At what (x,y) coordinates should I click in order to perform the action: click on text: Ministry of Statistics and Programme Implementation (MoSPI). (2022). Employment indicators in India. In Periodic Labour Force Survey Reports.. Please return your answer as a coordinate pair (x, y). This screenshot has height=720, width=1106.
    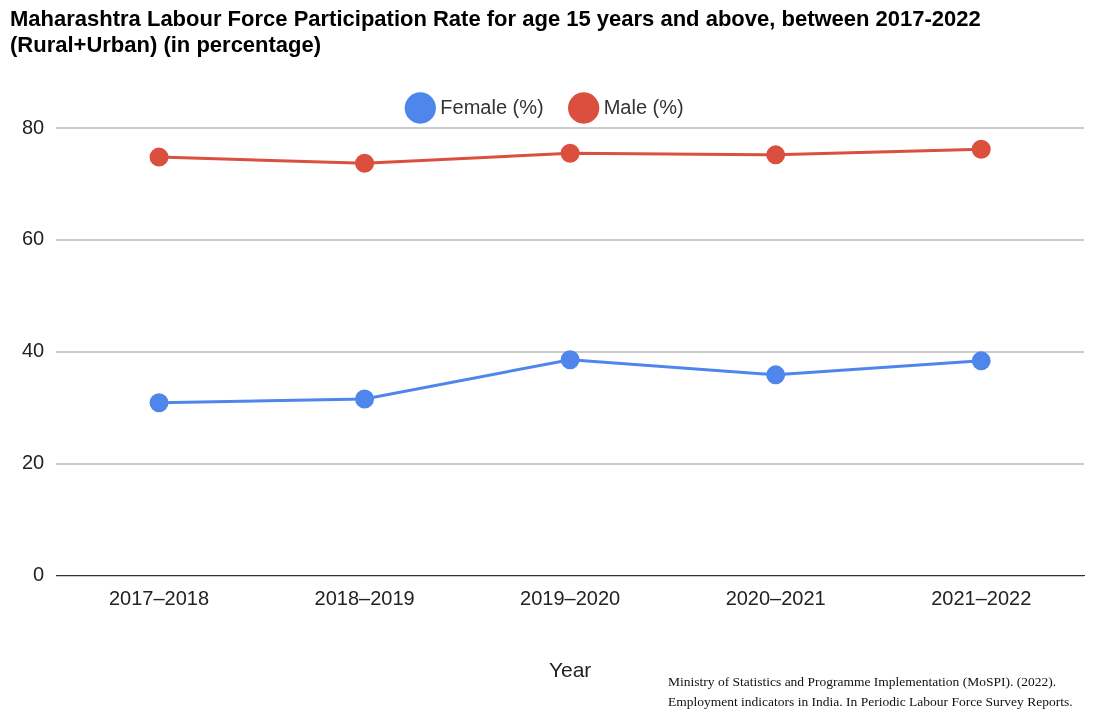
    Looking at the image, I should click on (871, 692).